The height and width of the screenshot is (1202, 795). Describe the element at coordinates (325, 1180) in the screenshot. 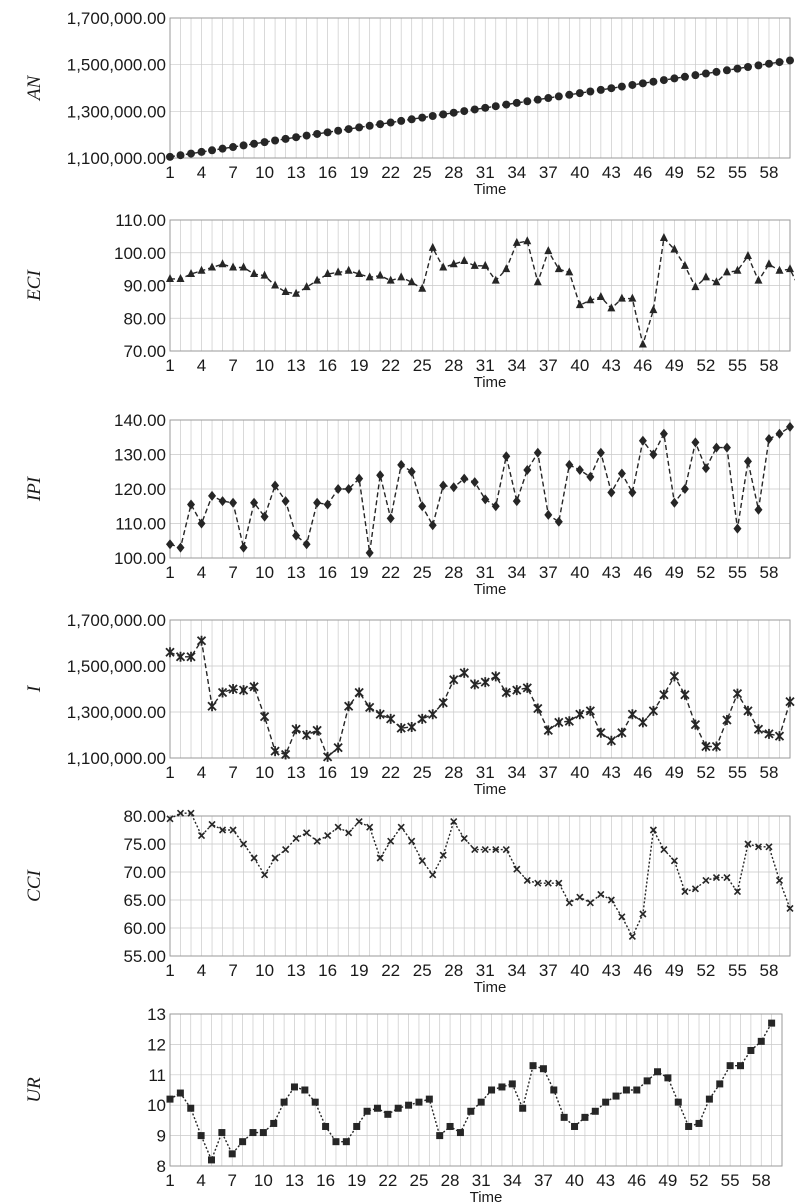

I see `x-tick-label: 16` at that location.